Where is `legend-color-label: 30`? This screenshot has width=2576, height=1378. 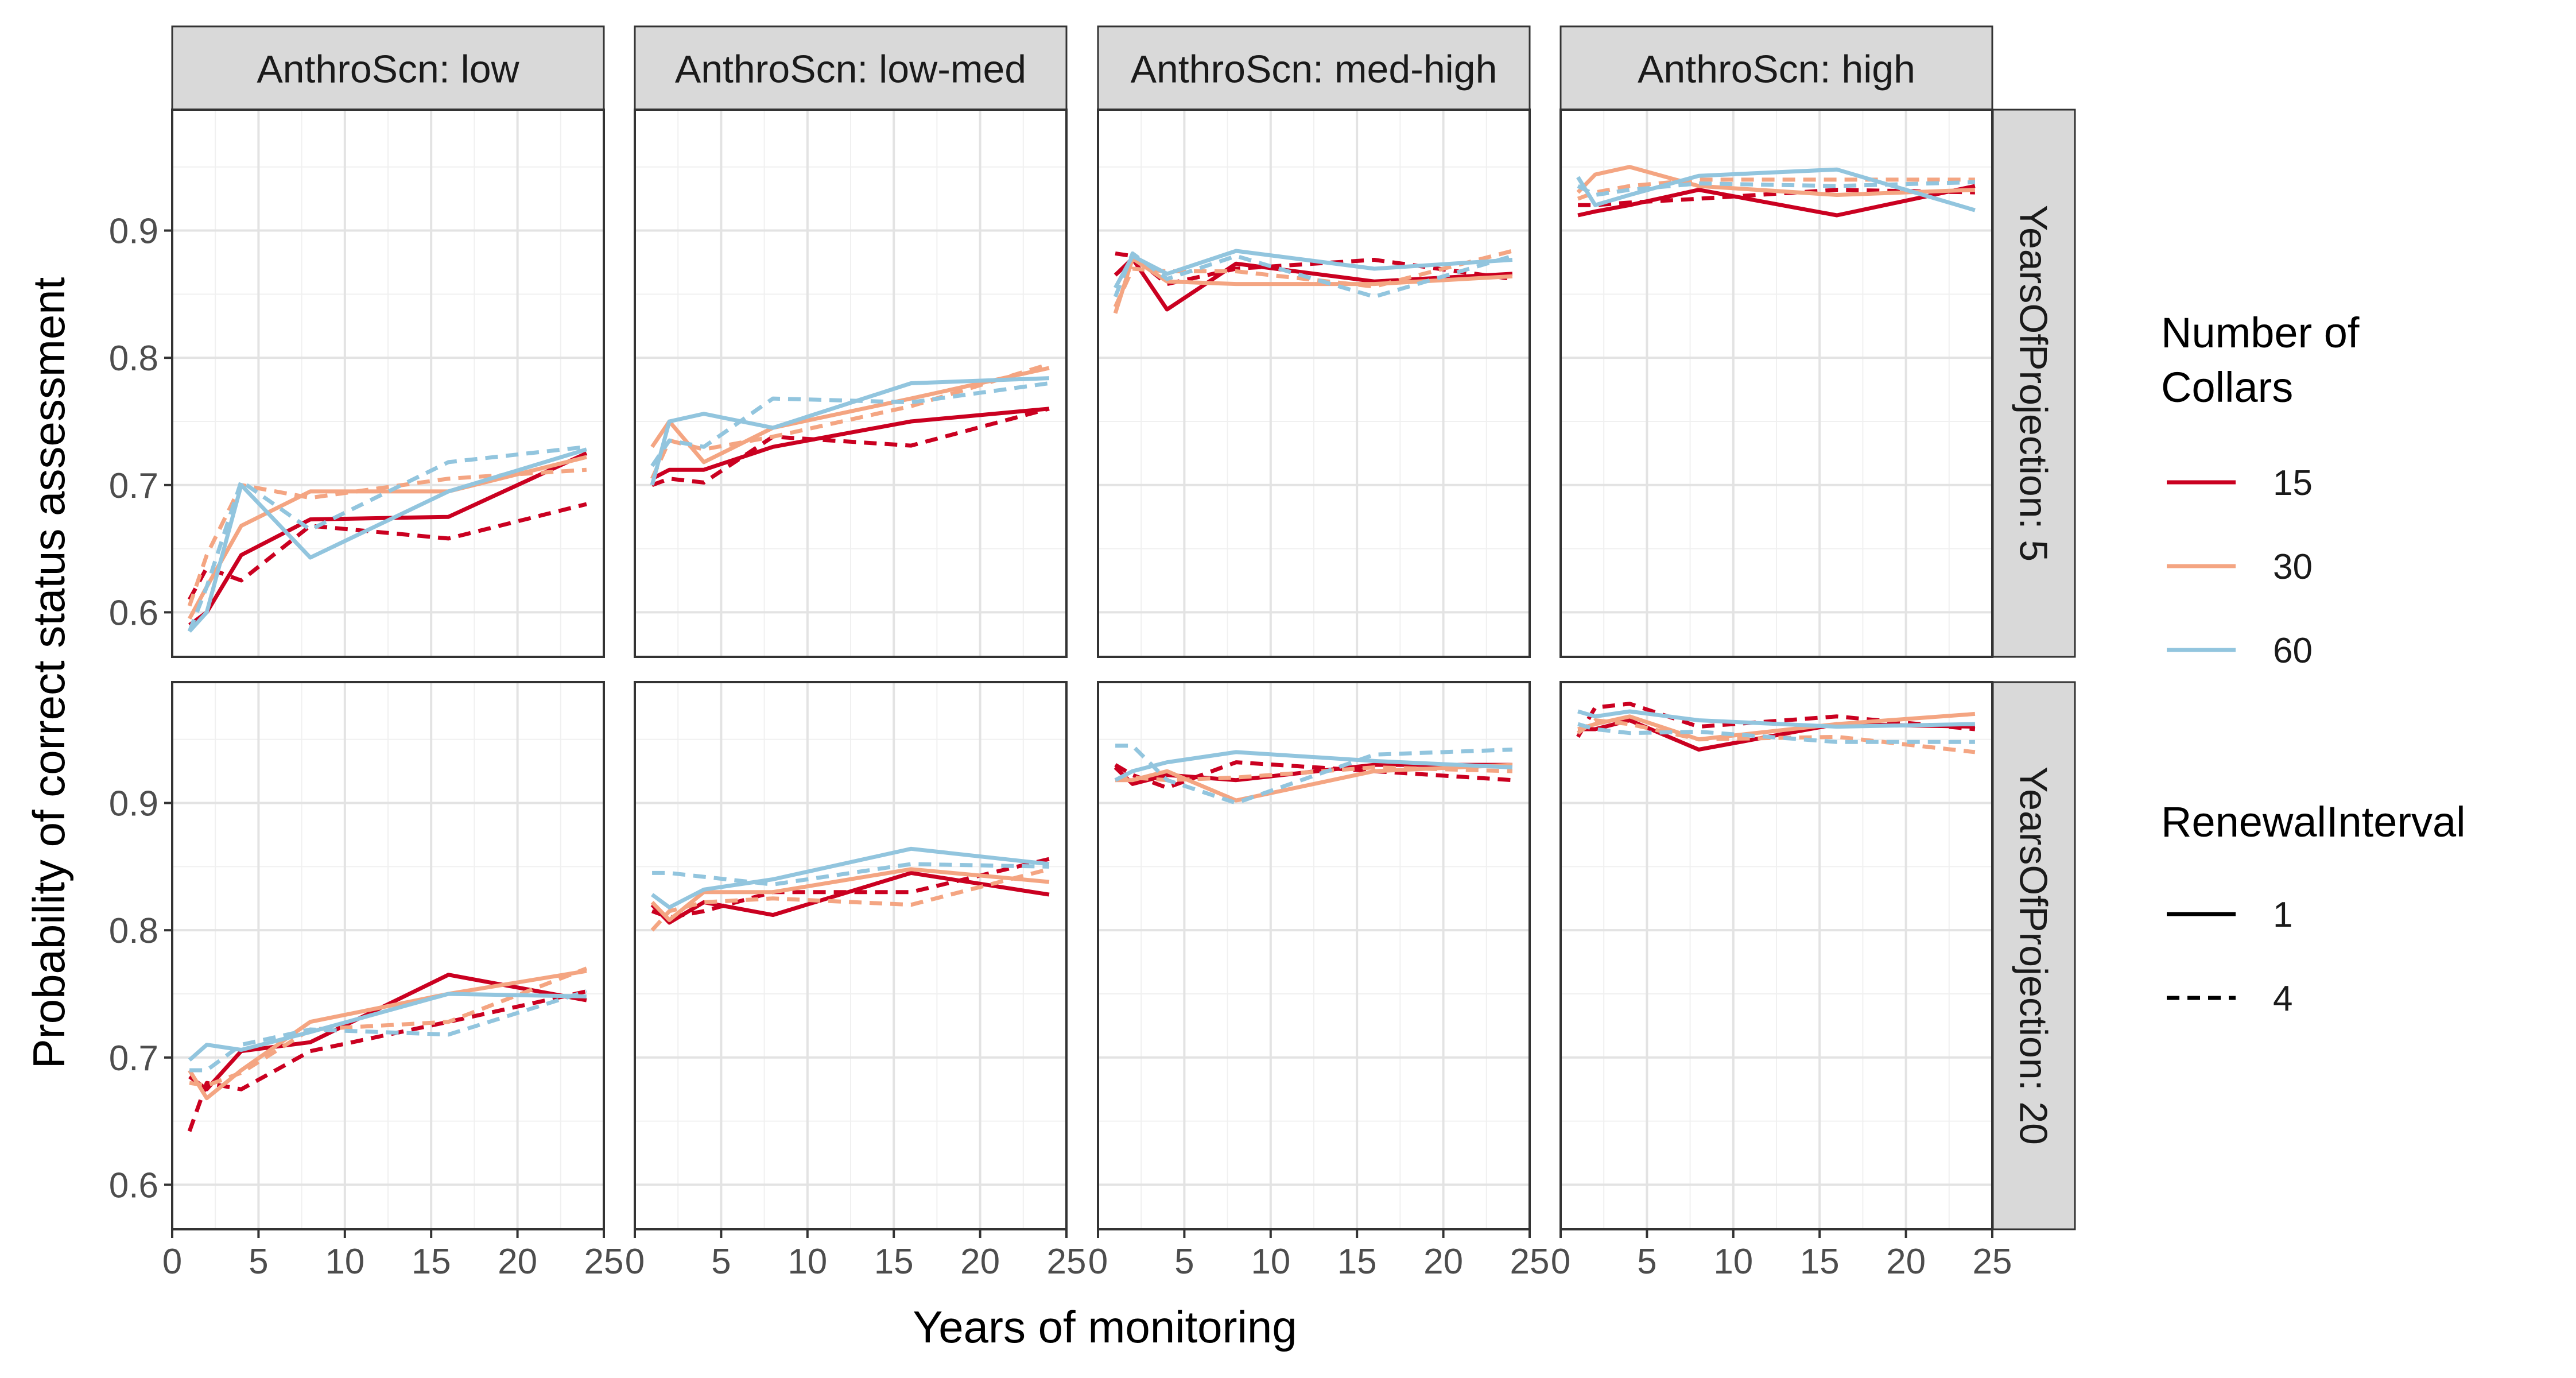
legend-color-label: 30 is located at coordinates (2293, 567).